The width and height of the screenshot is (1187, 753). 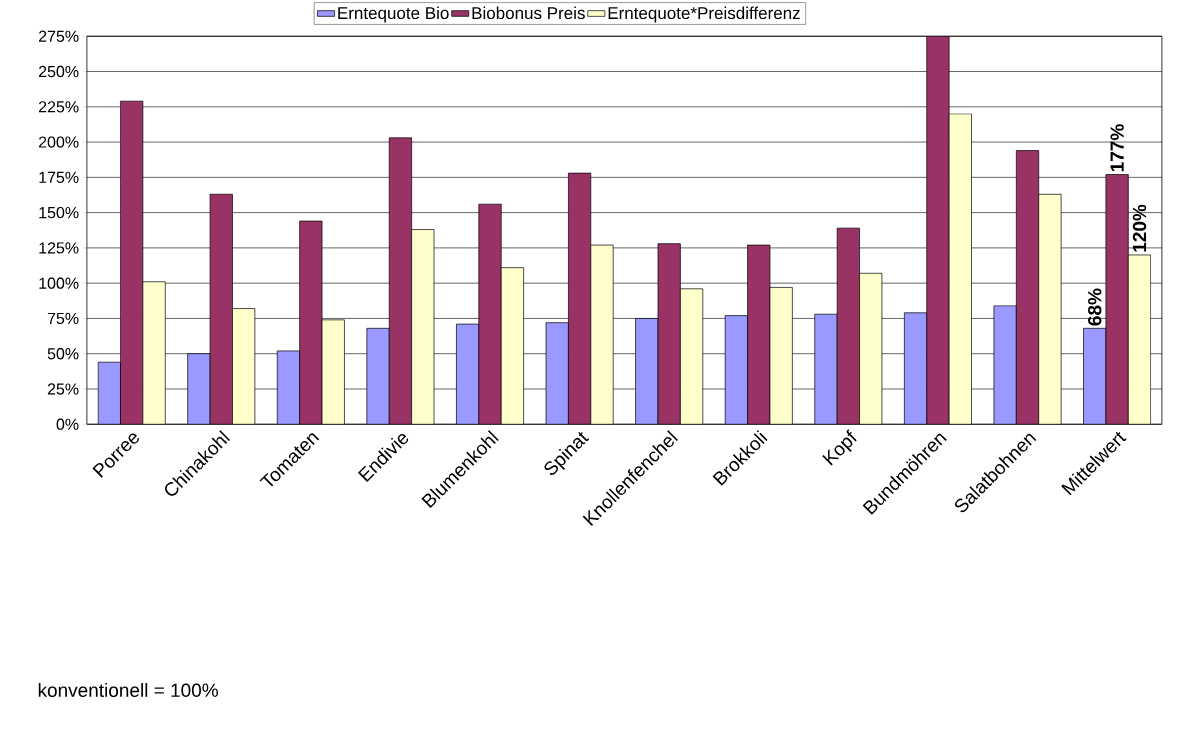 What do you see at coordinates (528, 13) in the screenshot?
I see `legend-label: Biobonus Preis` at bounding box center [528, 13].